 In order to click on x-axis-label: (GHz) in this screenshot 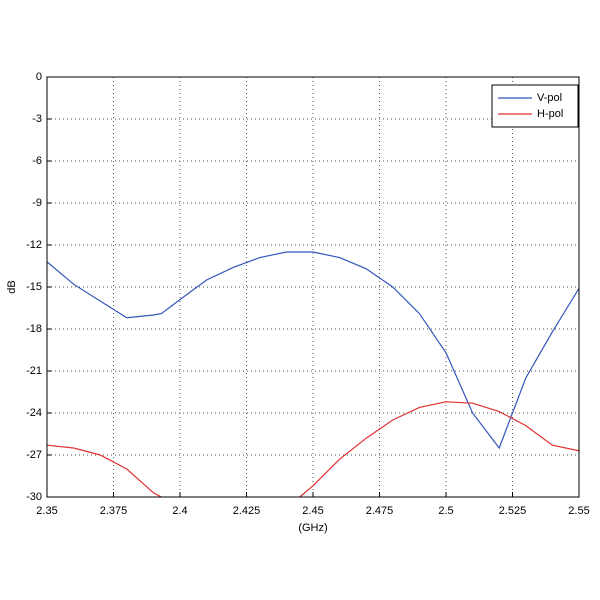, I will do `click(312, 528)`.